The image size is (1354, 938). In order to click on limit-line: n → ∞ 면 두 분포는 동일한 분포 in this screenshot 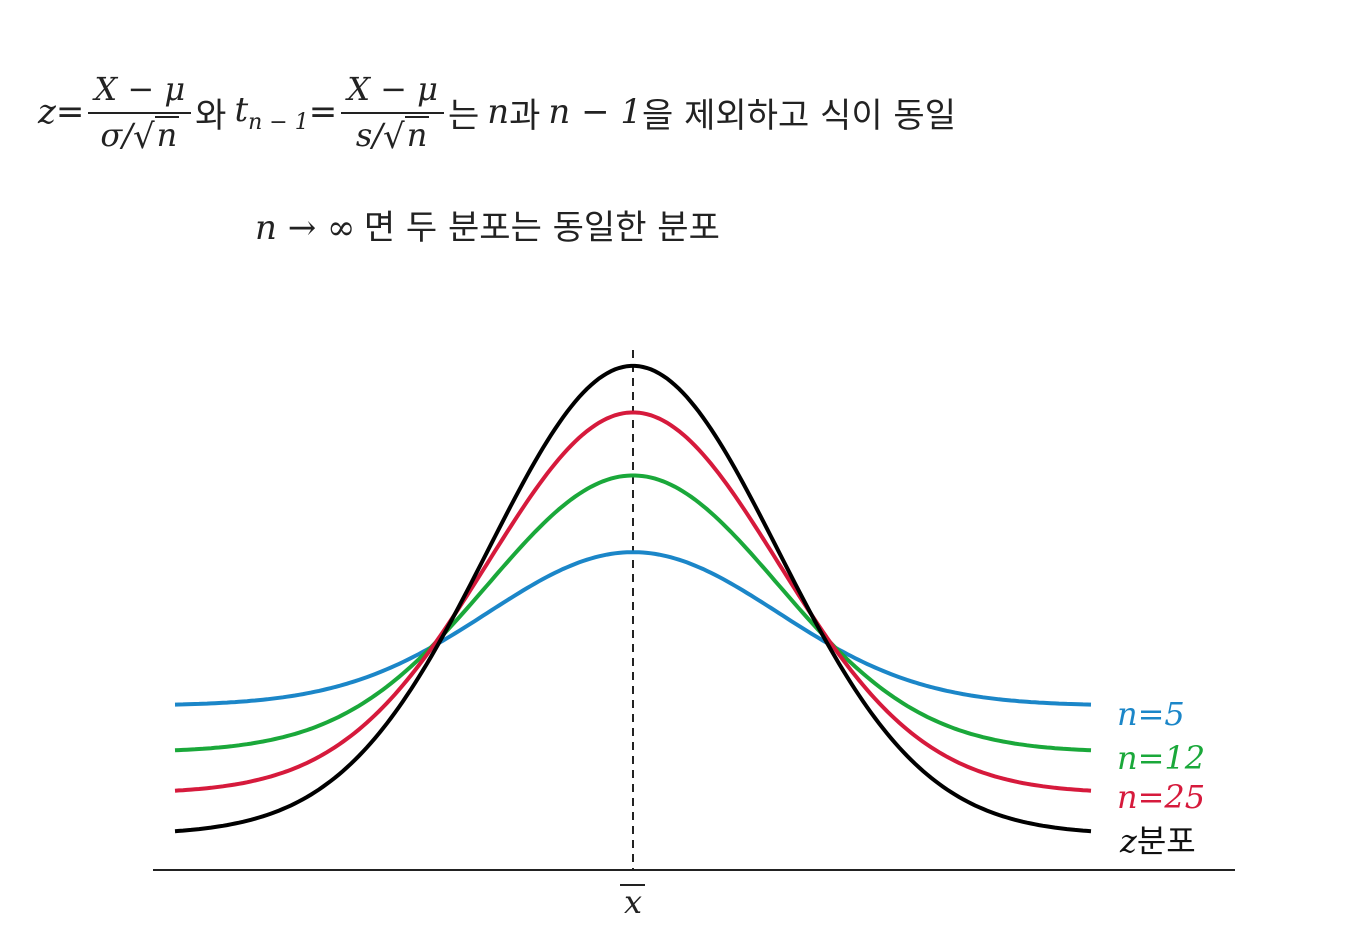, I will do `click(487, 224)`.